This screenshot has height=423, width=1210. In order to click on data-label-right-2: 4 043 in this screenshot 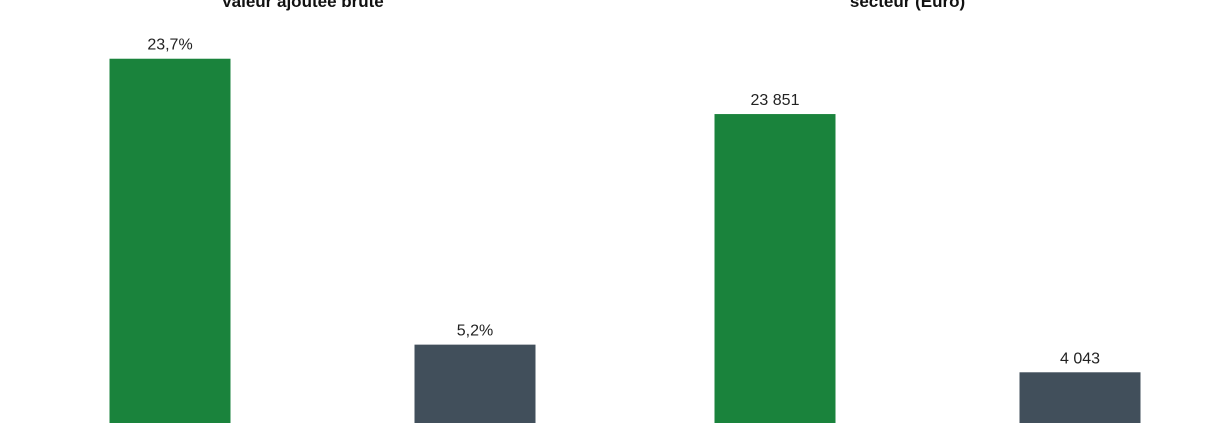, I will do `click(1080, 358)`.